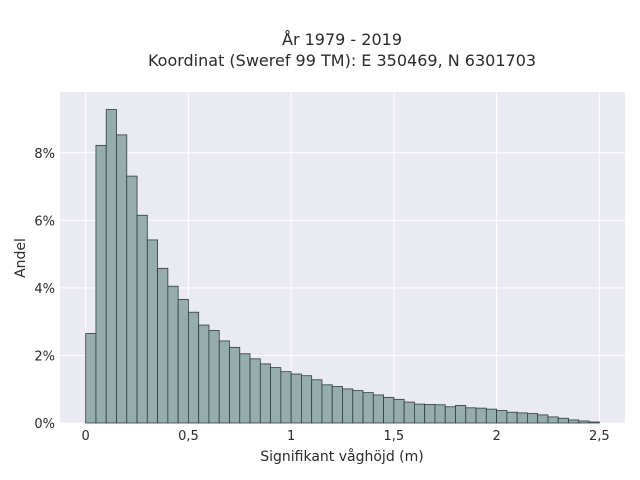 Image resolution: width=640 pixels, height=480 pixels. Describe the element at coordinates (342, 39) in the screenshot. I see `chart-title-line1: År 1979 - 2019` at that location.